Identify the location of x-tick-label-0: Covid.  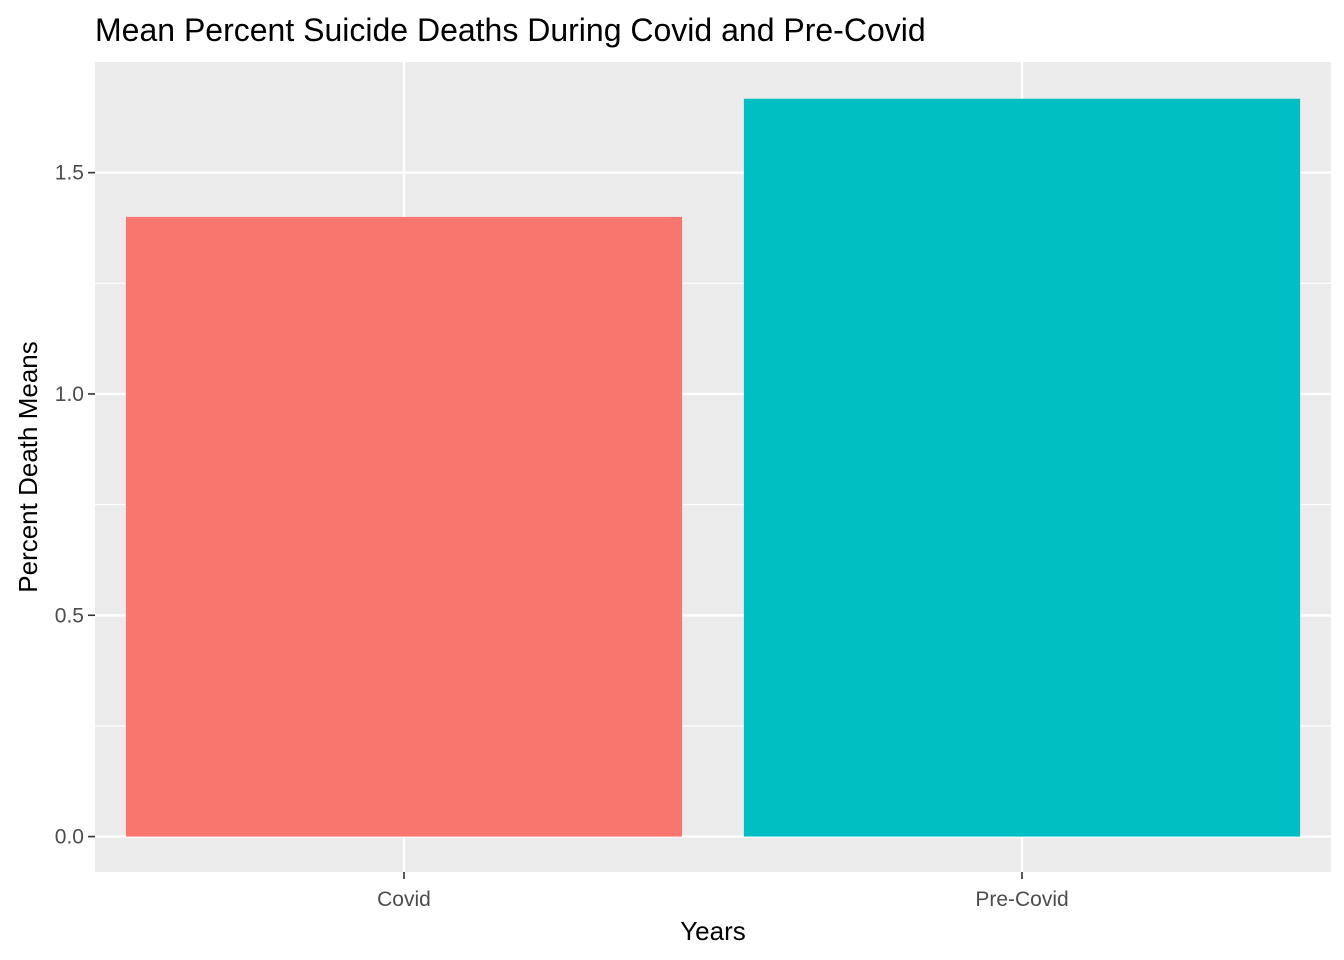
(404, 899).